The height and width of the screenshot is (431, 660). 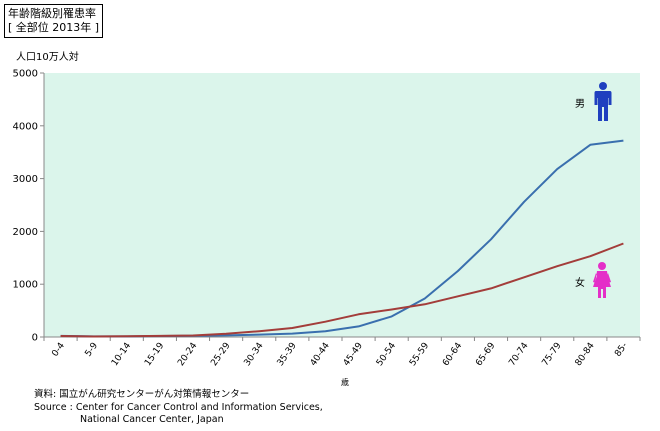 I want to click on source-line-en-2: National Cancer Center, Japan, so click(x=152, y=419).